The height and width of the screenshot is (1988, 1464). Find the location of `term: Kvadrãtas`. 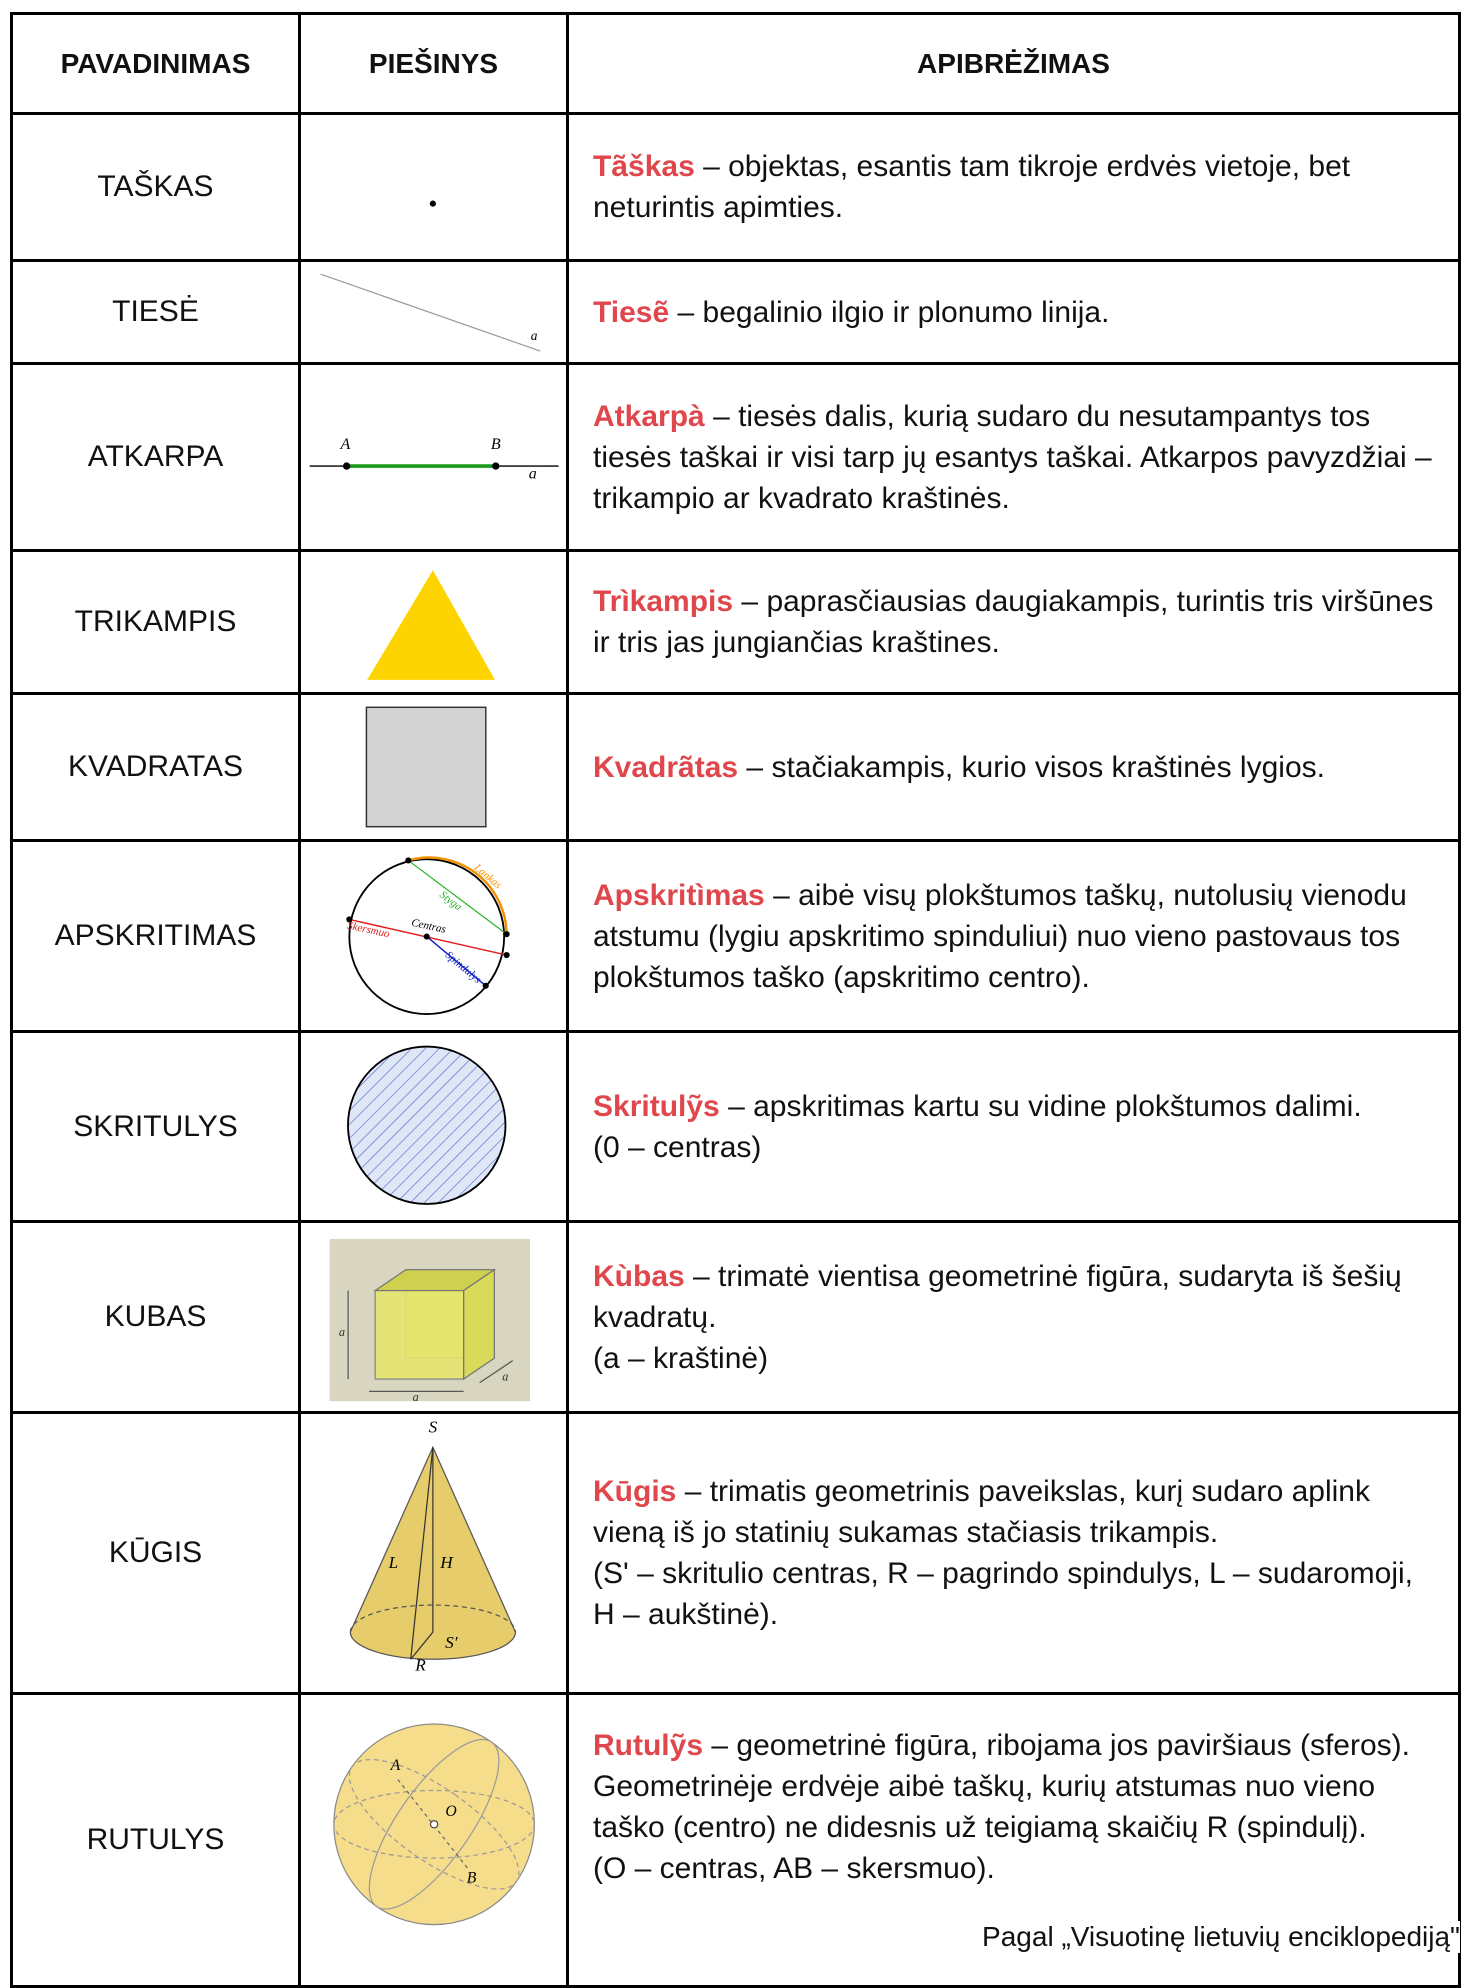

term: Kvadrãtas is located at coordinates (666, 767).